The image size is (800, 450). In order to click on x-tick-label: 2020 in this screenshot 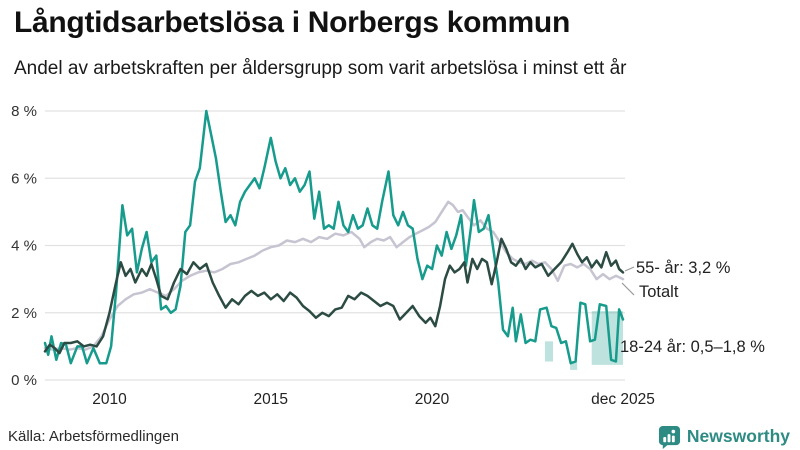, I will do `click(432, 399)`.